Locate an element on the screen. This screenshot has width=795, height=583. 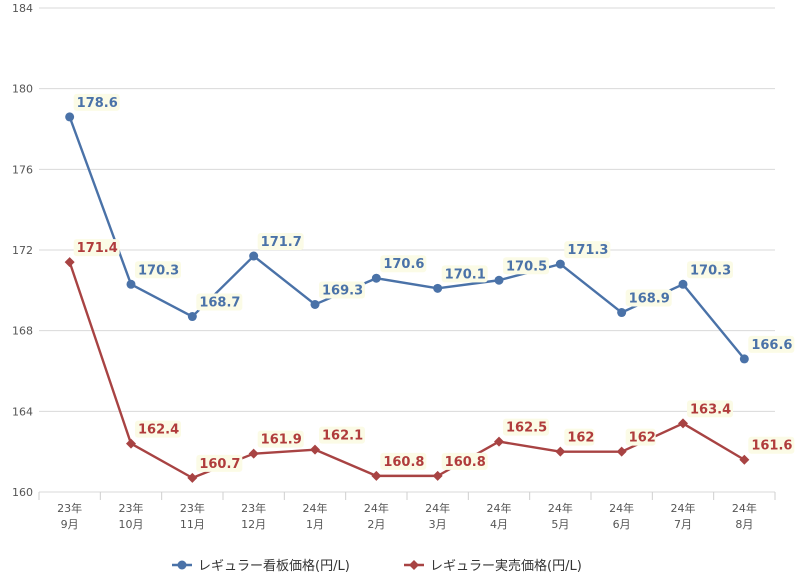
series-2-data-label: 162.5 is located at coordinates (526, 428).